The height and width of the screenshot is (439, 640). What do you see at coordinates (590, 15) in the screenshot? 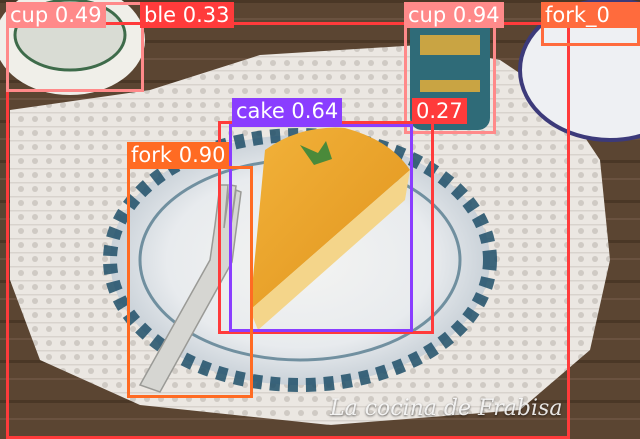
I see `label-fork-top-right: fork_0` at bounding box center [590, 15].